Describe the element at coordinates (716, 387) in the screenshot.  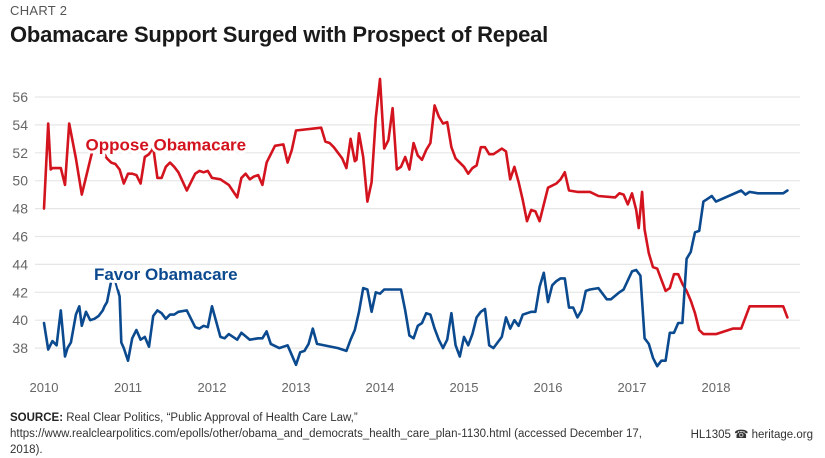
I see `x-tick-label: 2018` at that location.